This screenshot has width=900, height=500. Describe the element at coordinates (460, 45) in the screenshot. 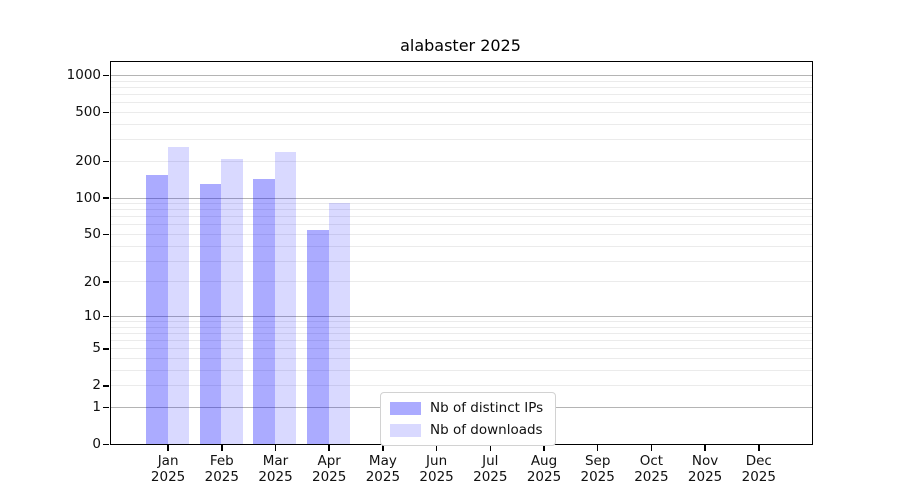

I see `chart-title: alabaster 2025` at that location.